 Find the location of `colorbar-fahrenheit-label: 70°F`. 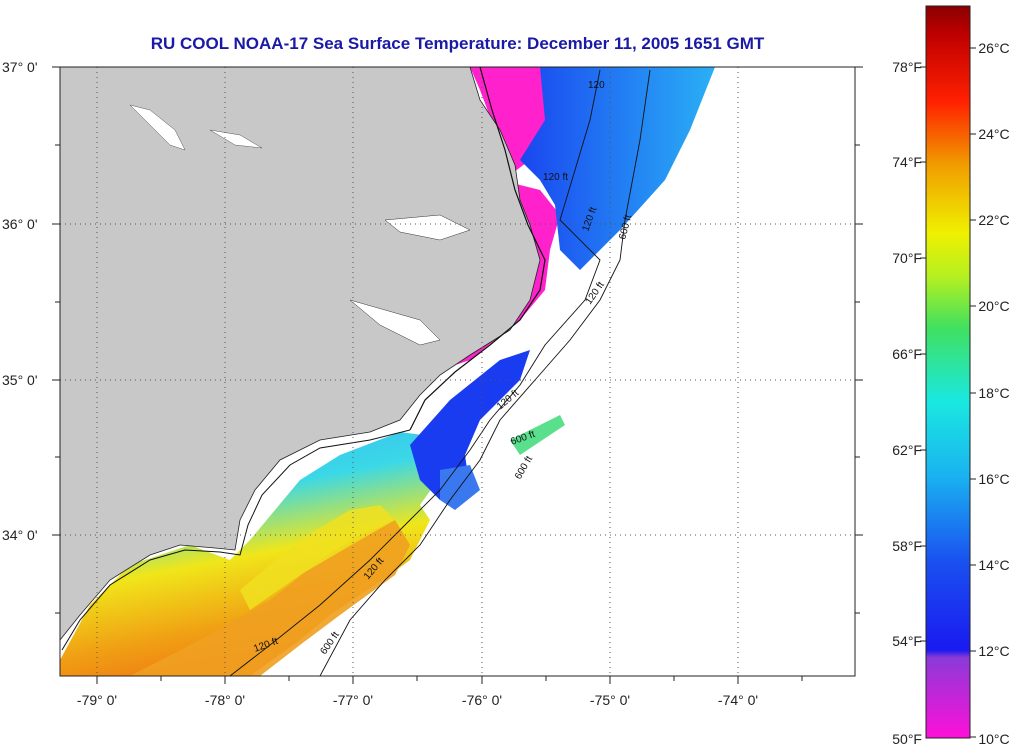

colorbar-fahrenheit-label: 70°F is located at coordinates (907, 258).